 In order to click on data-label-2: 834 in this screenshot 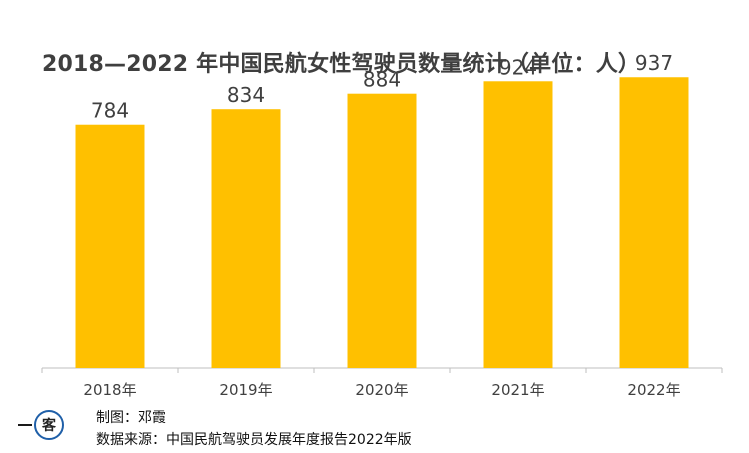, I will do `click(246, 95)`.